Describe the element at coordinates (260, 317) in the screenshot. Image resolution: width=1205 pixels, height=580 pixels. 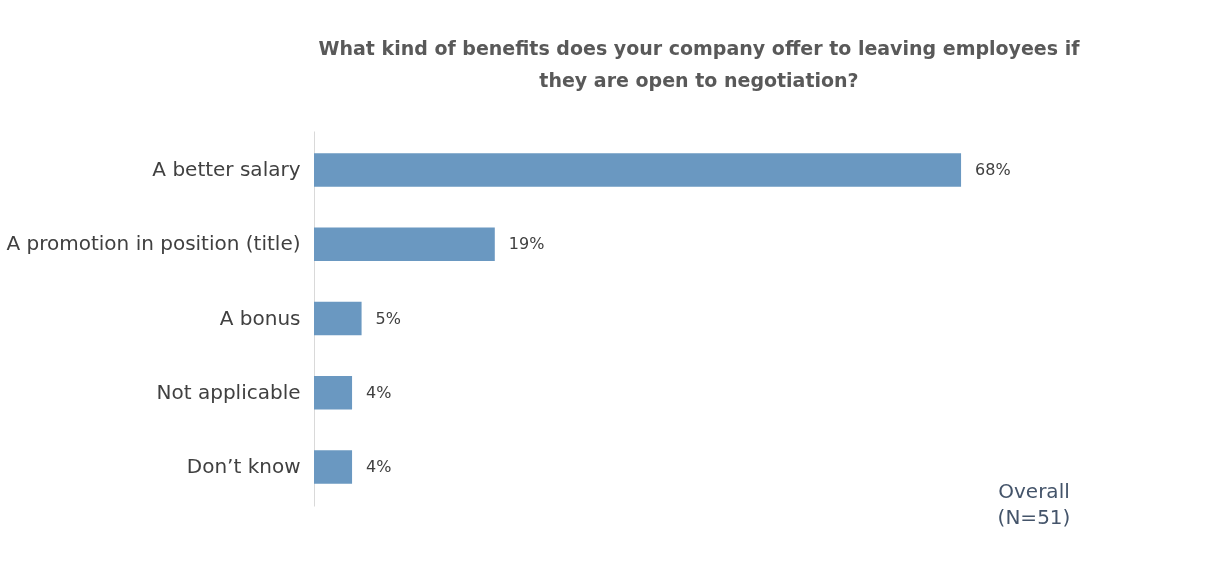
I see `y-tick-label: A bonus` at that location.